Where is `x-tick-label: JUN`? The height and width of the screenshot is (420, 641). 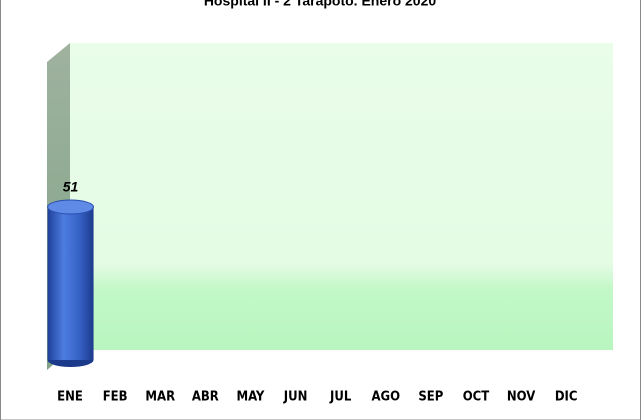
x-tick-label: JUN is located at coordinates (295, 397).